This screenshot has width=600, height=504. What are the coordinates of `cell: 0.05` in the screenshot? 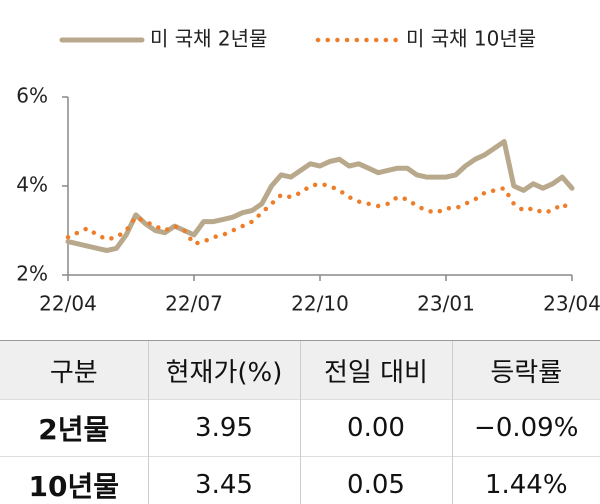 It's located at (375, 480).